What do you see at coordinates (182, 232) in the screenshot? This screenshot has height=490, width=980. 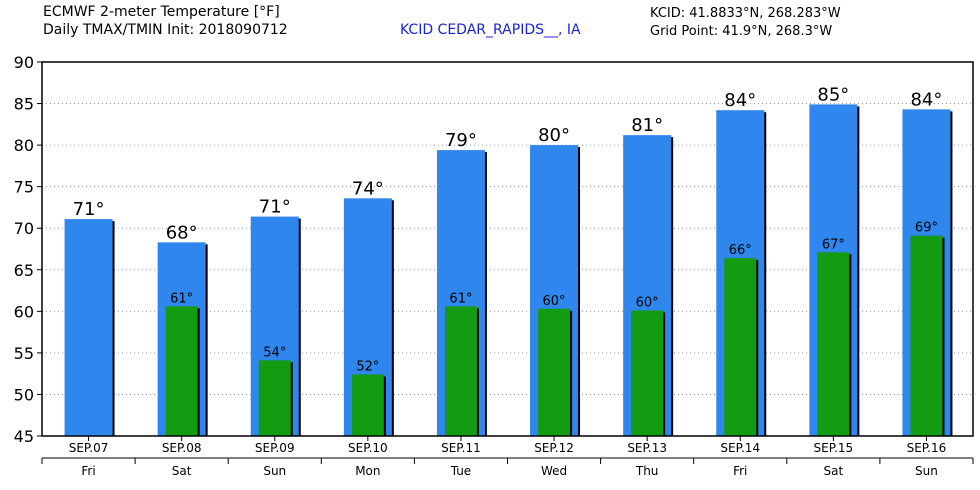 I see `tmax-label: 68°` at bounding box center [182, 232].